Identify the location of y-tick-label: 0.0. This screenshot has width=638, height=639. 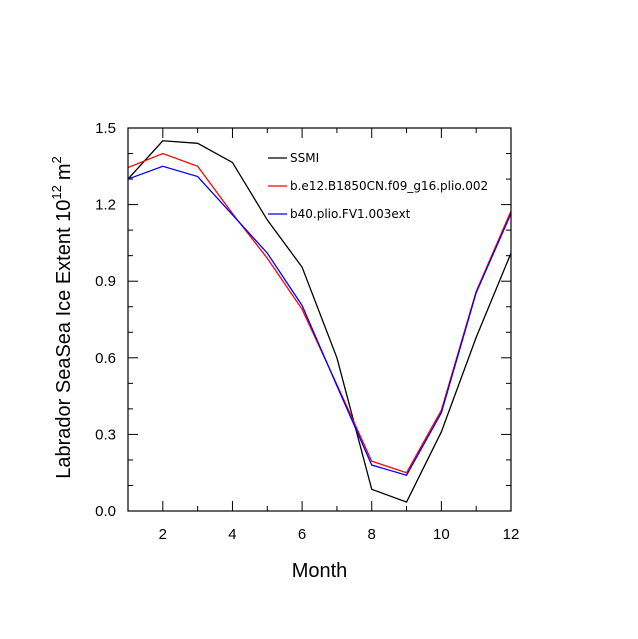
(105, 511).